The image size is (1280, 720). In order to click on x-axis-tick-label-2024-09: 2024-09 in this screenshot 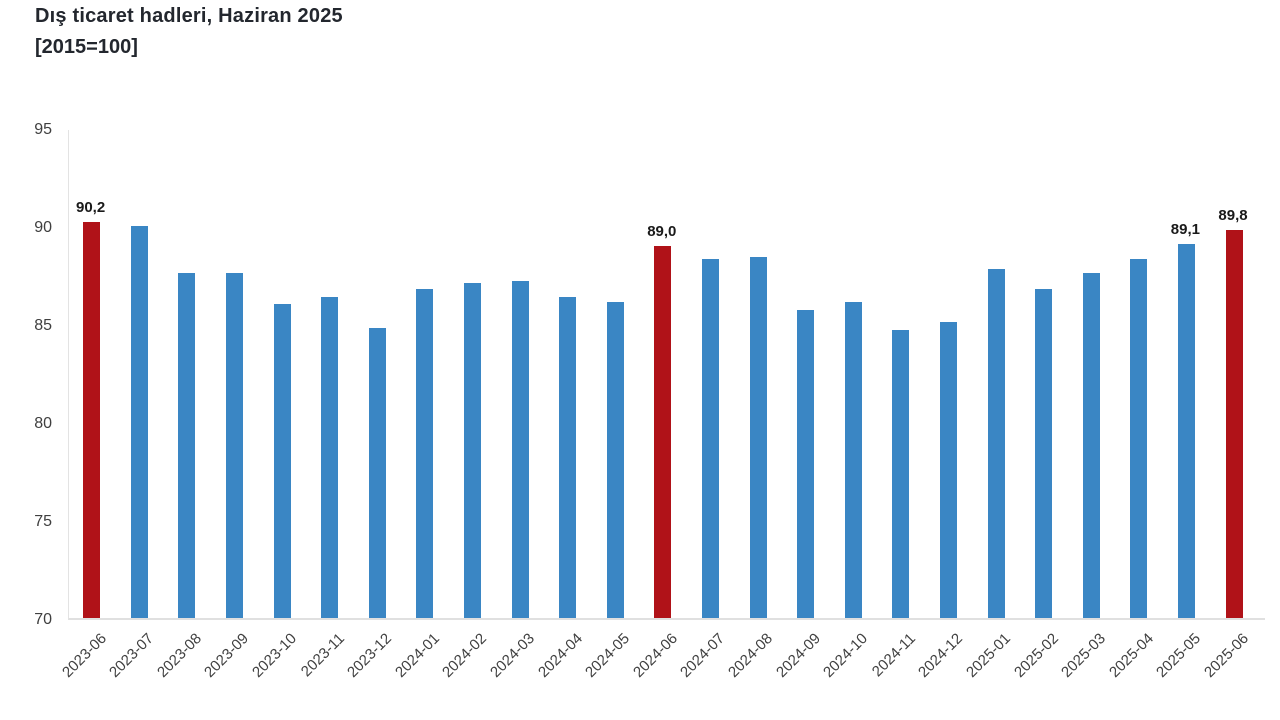, I will do `click(798, 655)`.